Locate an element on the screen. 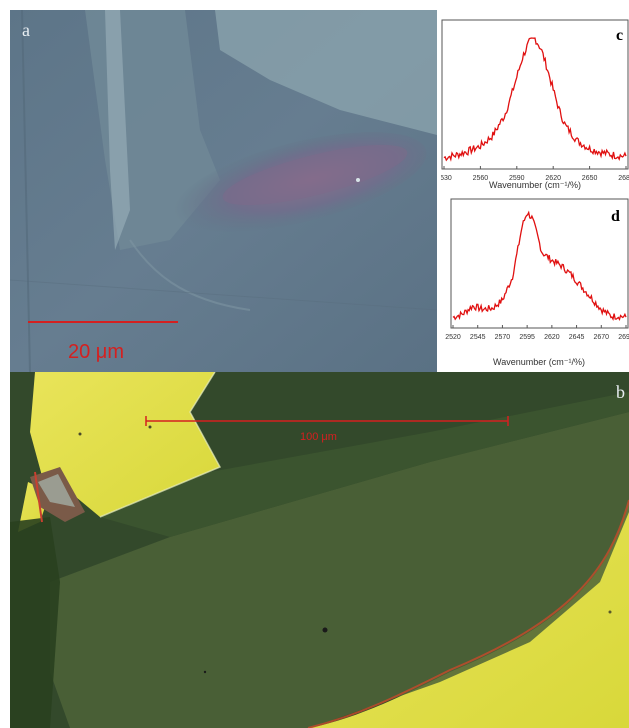 This screenshot has width=629, height=728. scale-label-b: 100 μm is located at coordinates (318, 437).